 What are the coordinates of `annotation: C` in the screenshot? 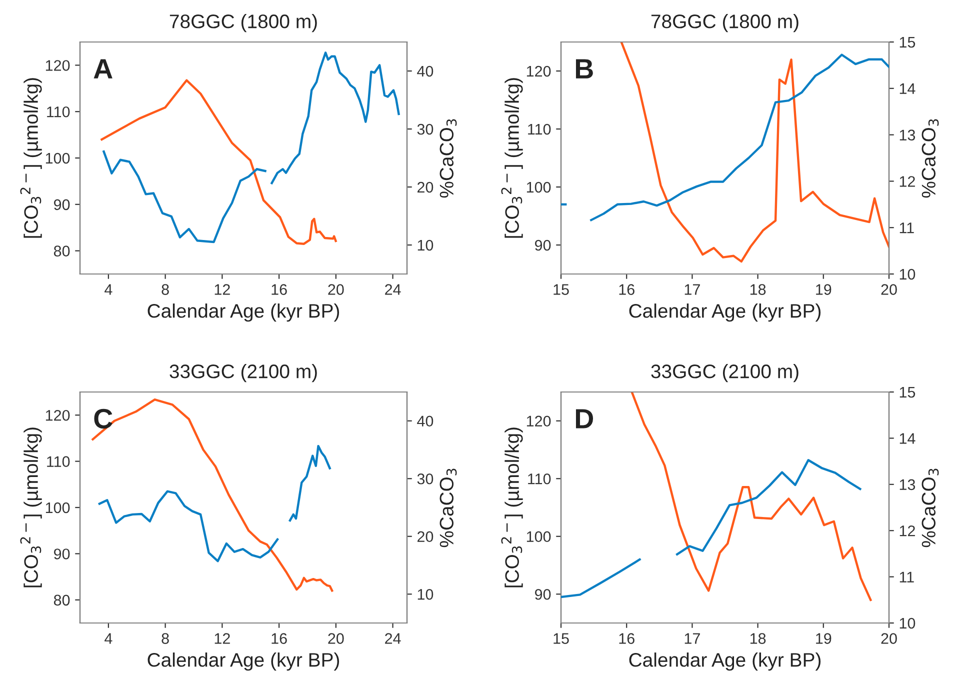 It's located at (103, 418).